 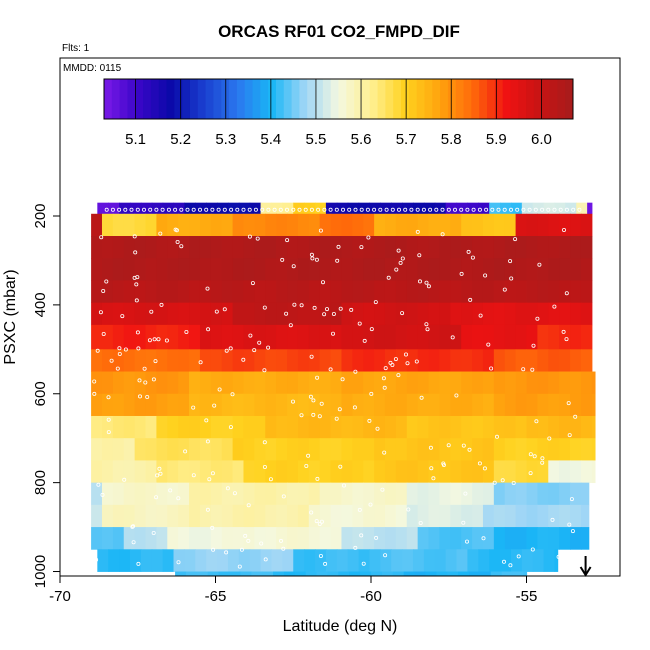 What do you see at coordinates (338, 99) in the screenshot?
I see `colorbar-frame` at bounding box center [338, 99].